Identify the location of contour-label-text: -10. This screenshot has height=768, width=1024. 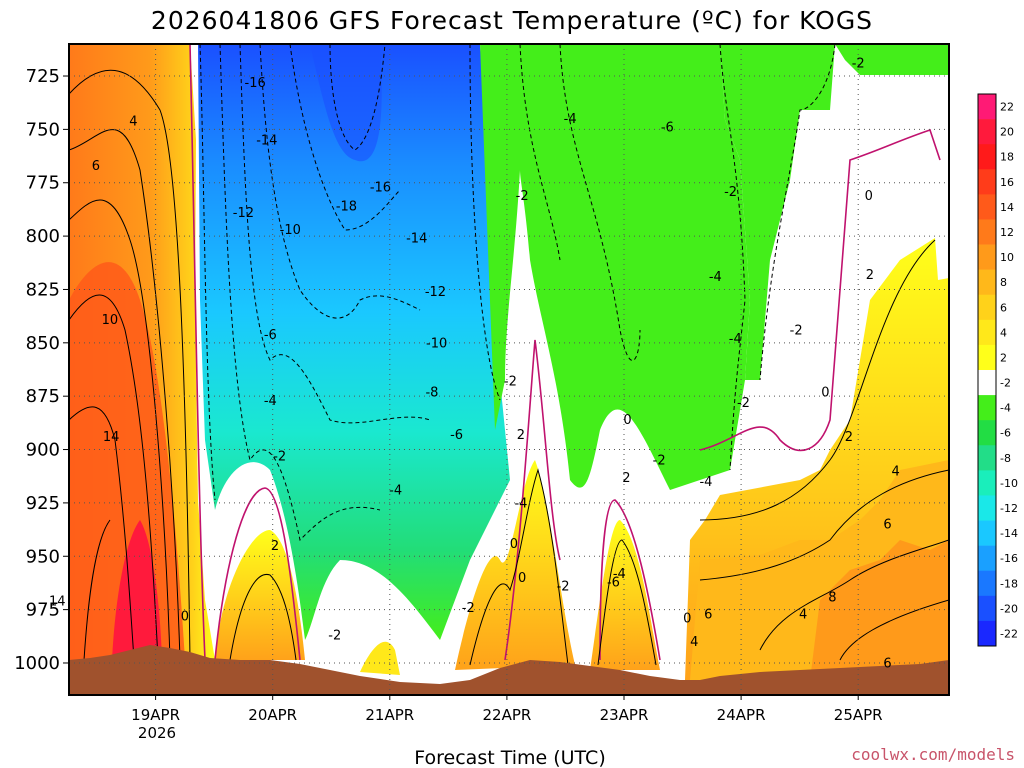
(290, 230).